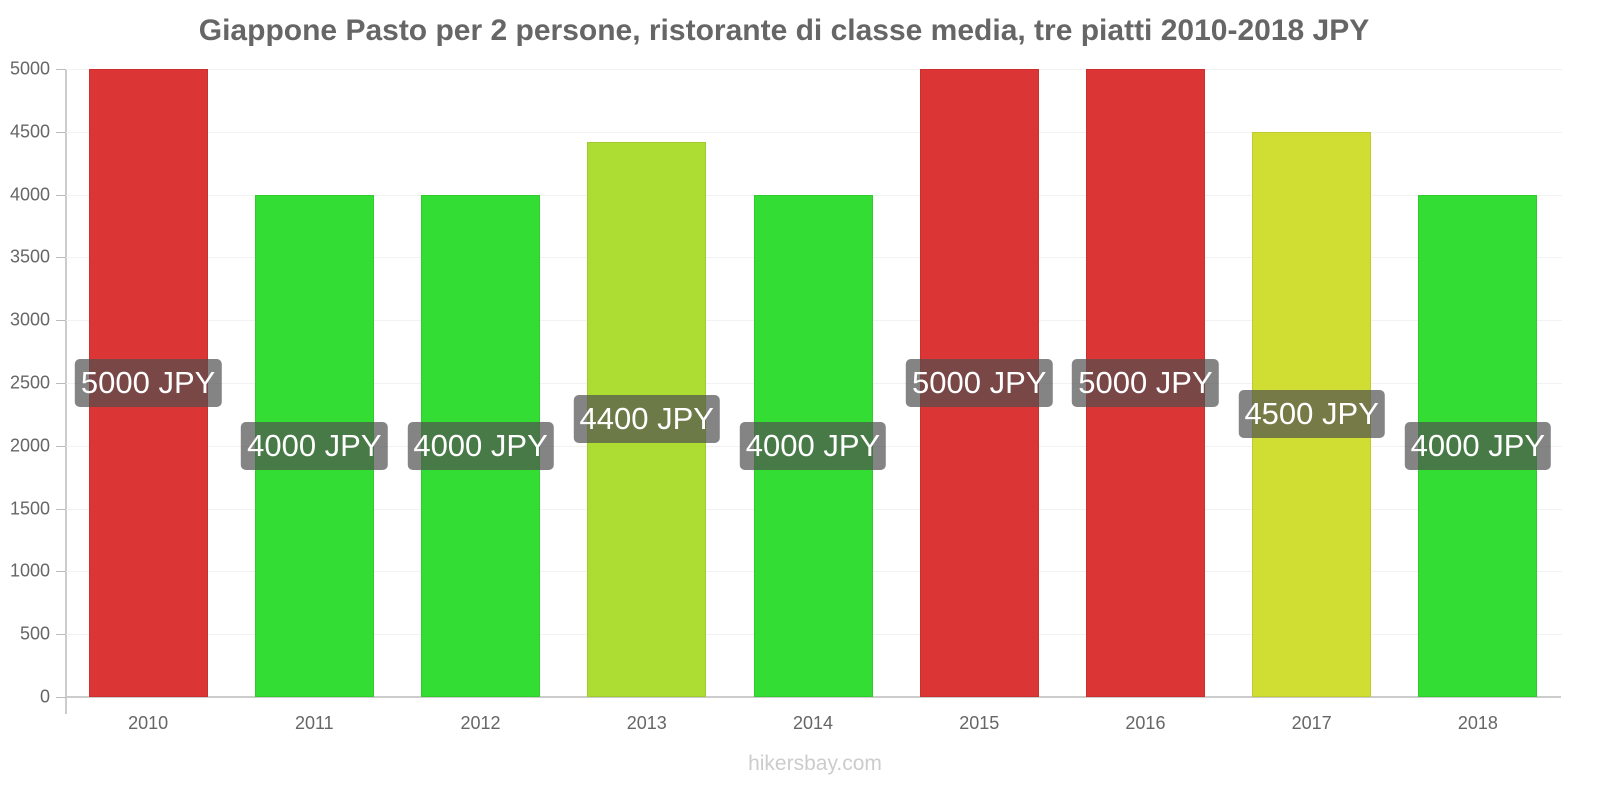 The width and height of the screenshot is (1600, 800). I want to click on y-tick-label: 1500, so click(29, 508).